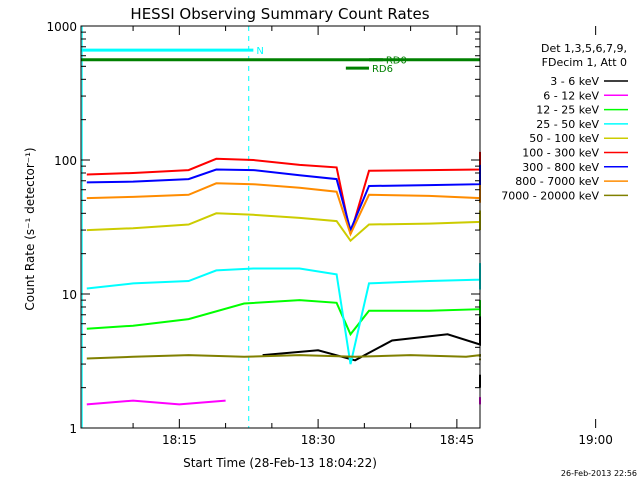 The image size is (640, 484). Describe the element at coordinates (280, 463) in the screenshot. I see `x-axis-label: Start Time (28-Feb-13 18:04:22)` at that location.